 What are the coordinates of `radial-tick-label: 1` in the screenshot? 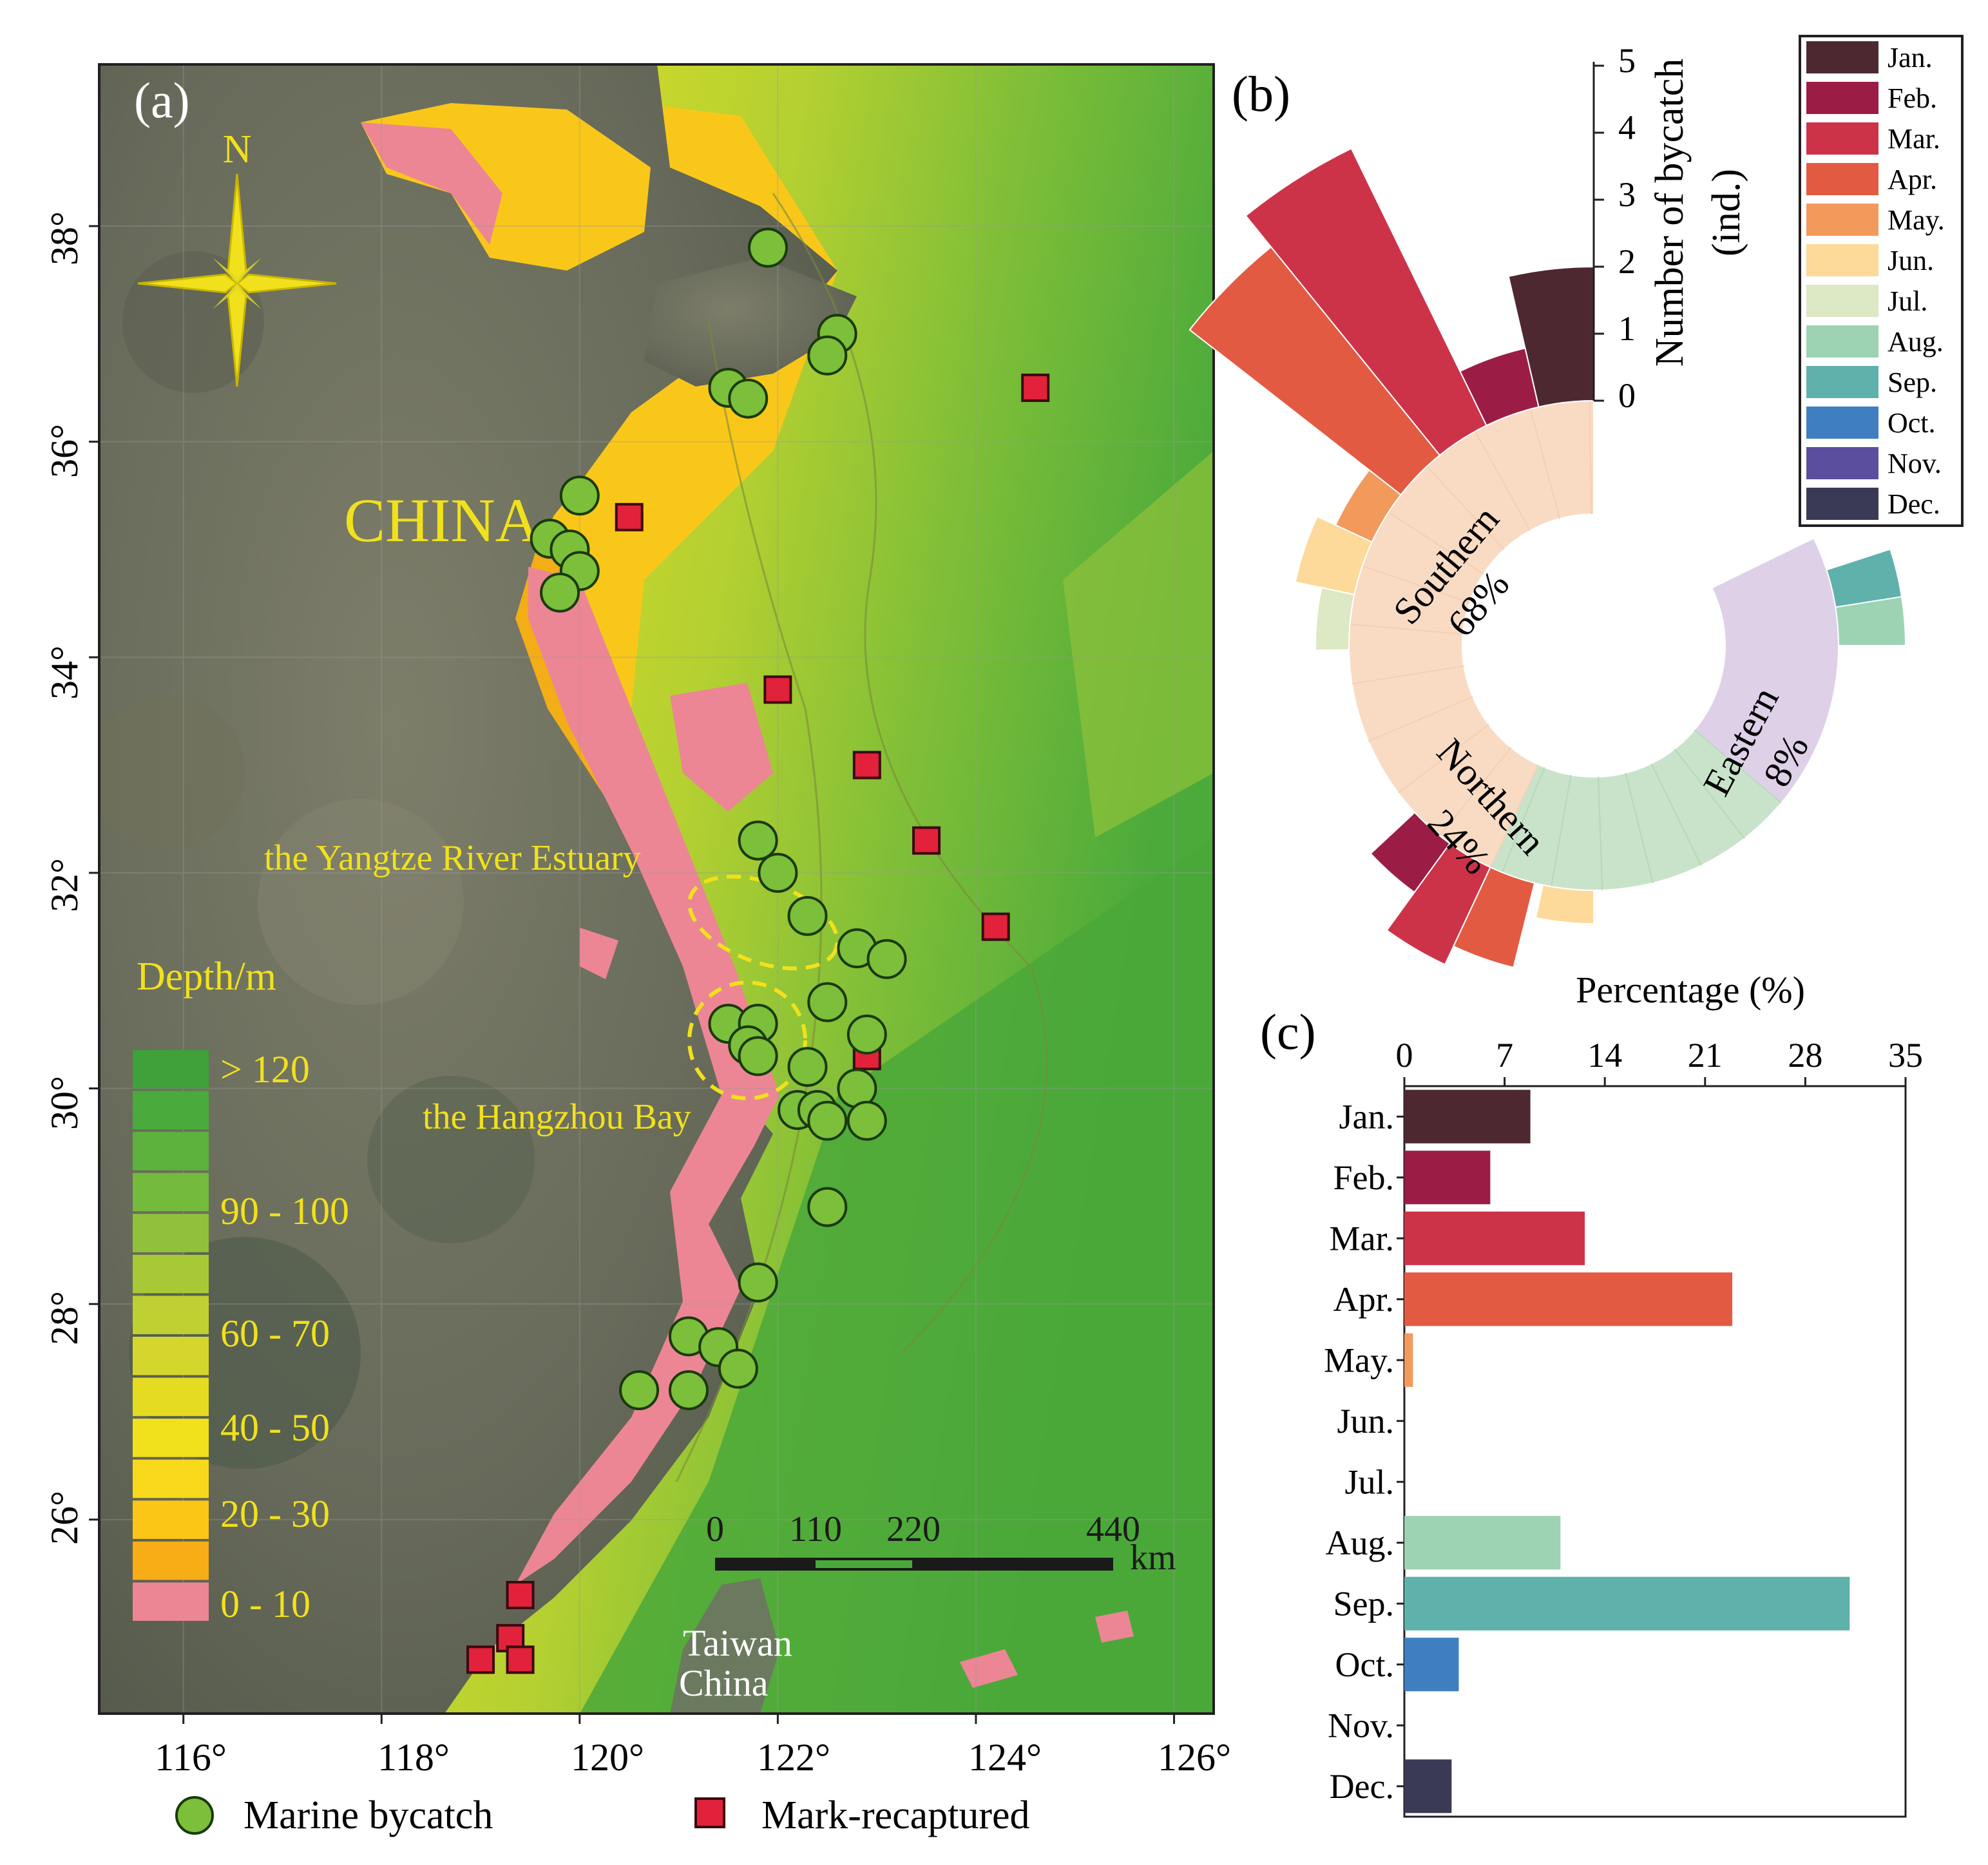 It's located at (1627, 328).